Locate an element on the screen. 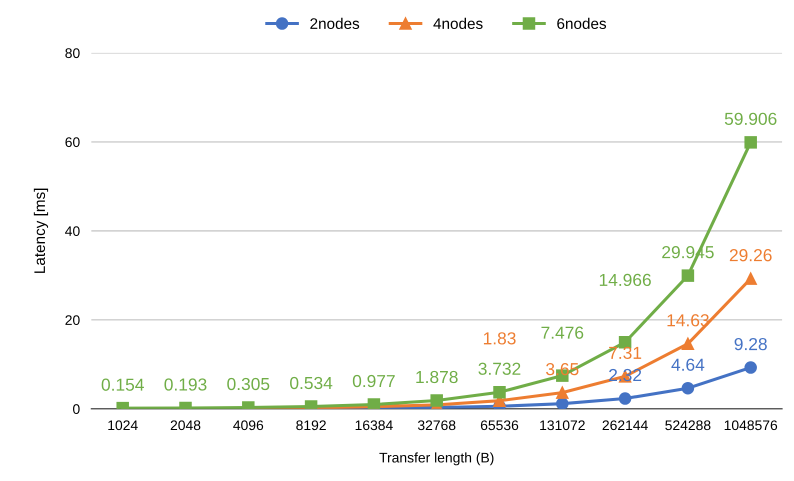 The image size is (794, 481). x-tick-label: 1048576 is located at coordinates (751, 425).